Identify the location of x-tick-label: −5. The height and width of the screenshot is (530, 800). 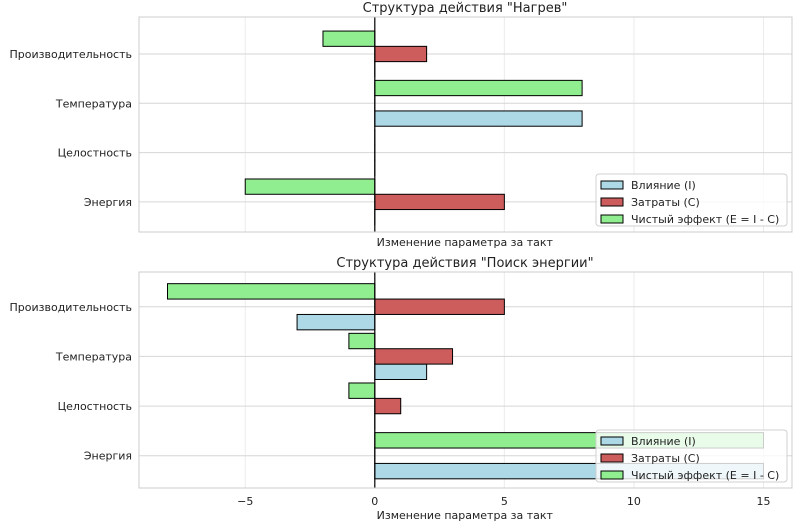
(245, 501).